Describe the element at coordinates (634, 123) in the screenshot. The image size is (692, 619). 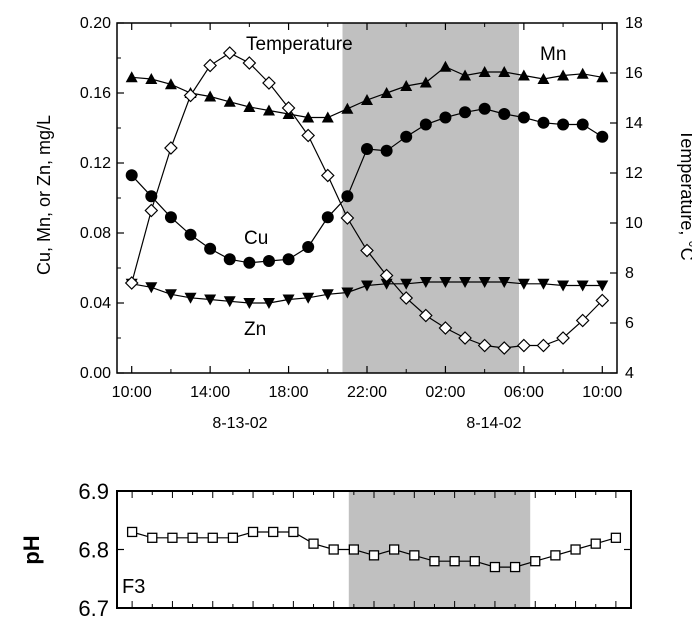
I see `right-y-tick-label: 14` at that location.